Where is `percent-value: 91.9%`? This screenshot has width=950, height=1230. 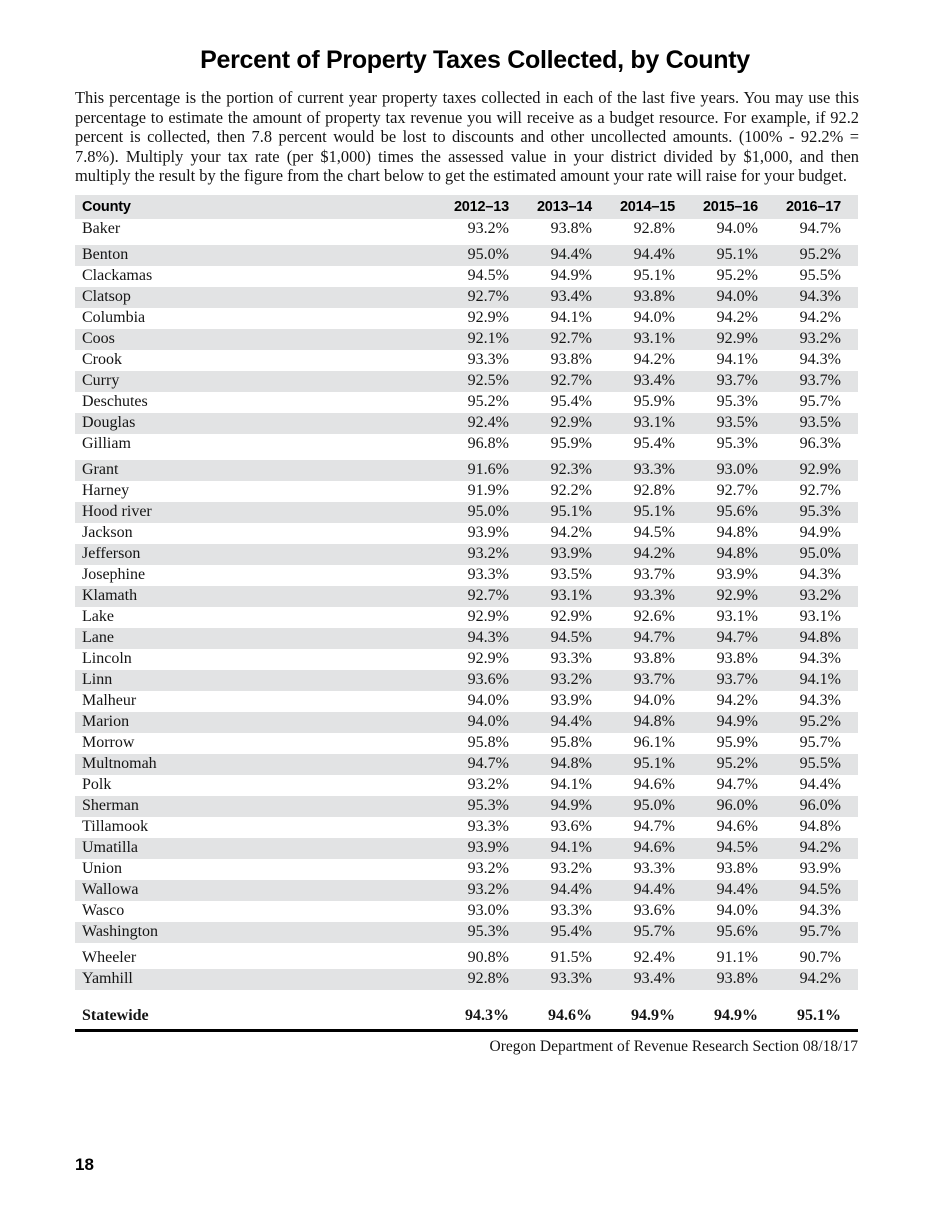 percent-value: 91.9% is located at coordinates (488, 491).